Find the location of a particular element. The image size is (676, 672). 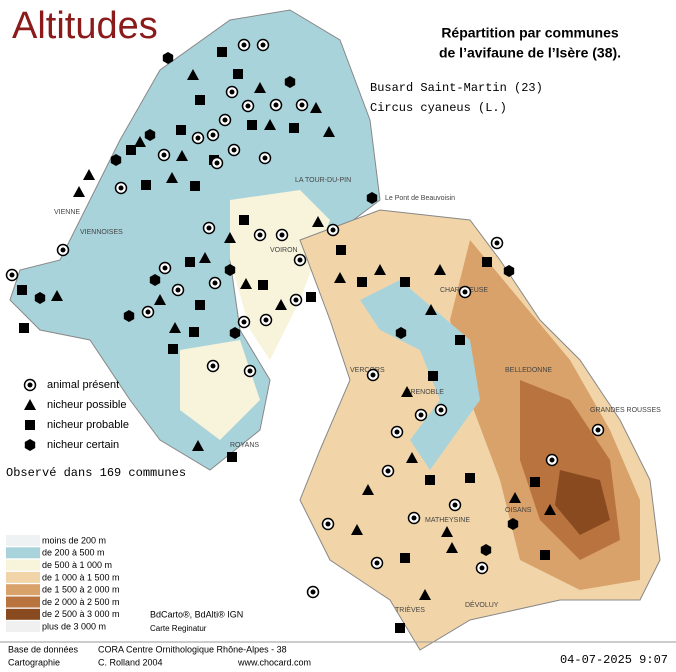

observed-count: Observé dans 169 communes is located at coordinates (96, 473).